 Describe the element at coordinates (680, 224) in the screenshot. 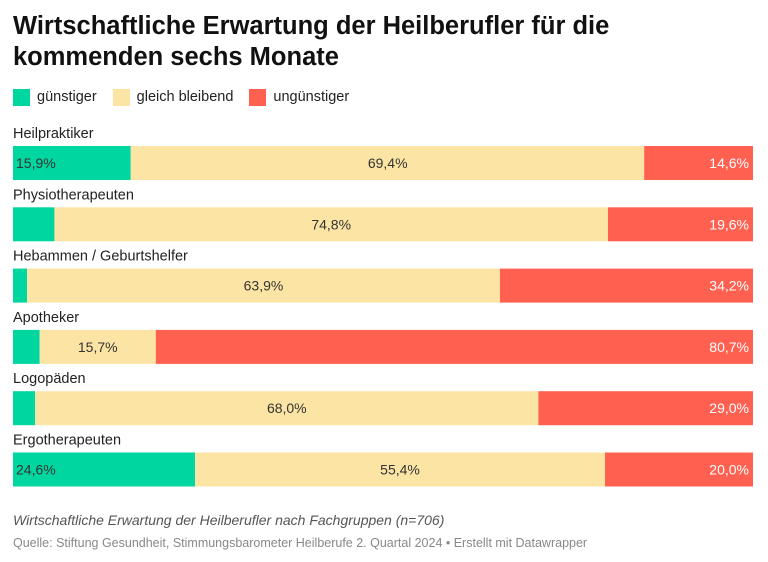

I see `bar-unguenstiger-physiotherapeuten` at that location.